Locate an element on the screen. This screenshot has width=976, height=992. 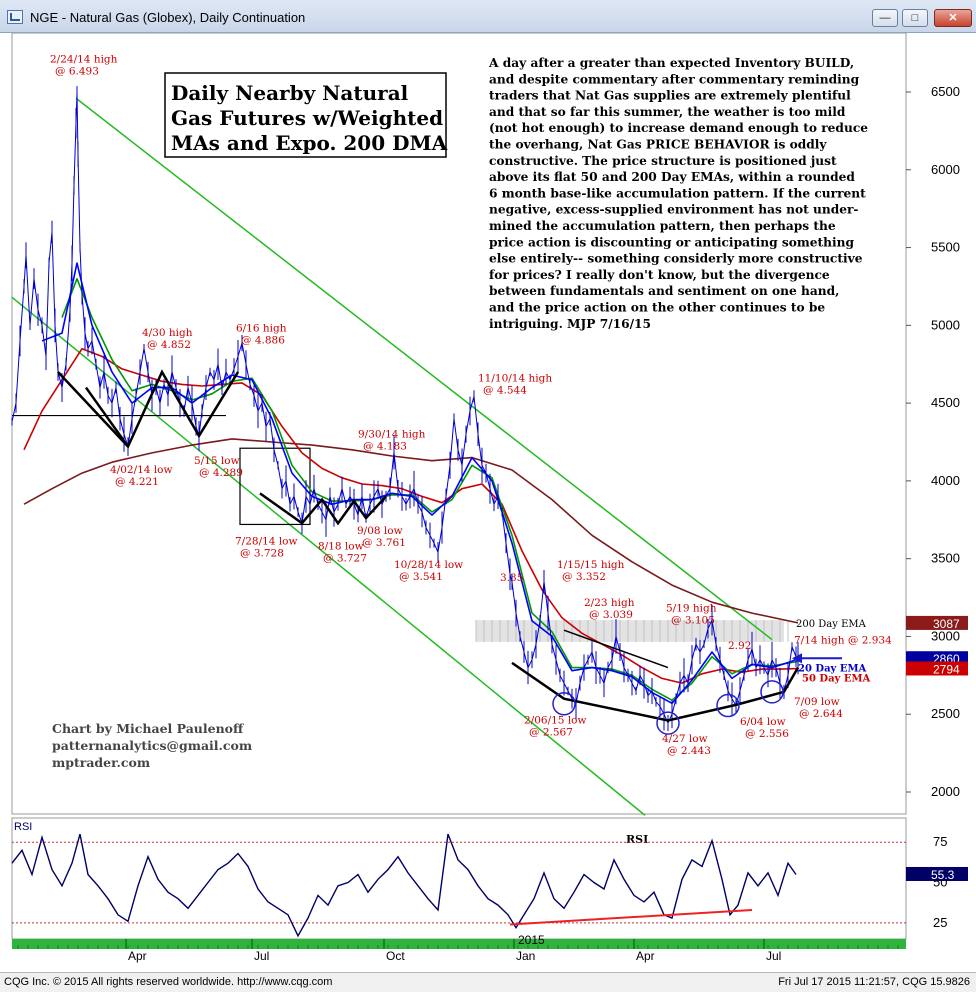
annotation-value: @ 4.544 is located at coordinates (505, 390).